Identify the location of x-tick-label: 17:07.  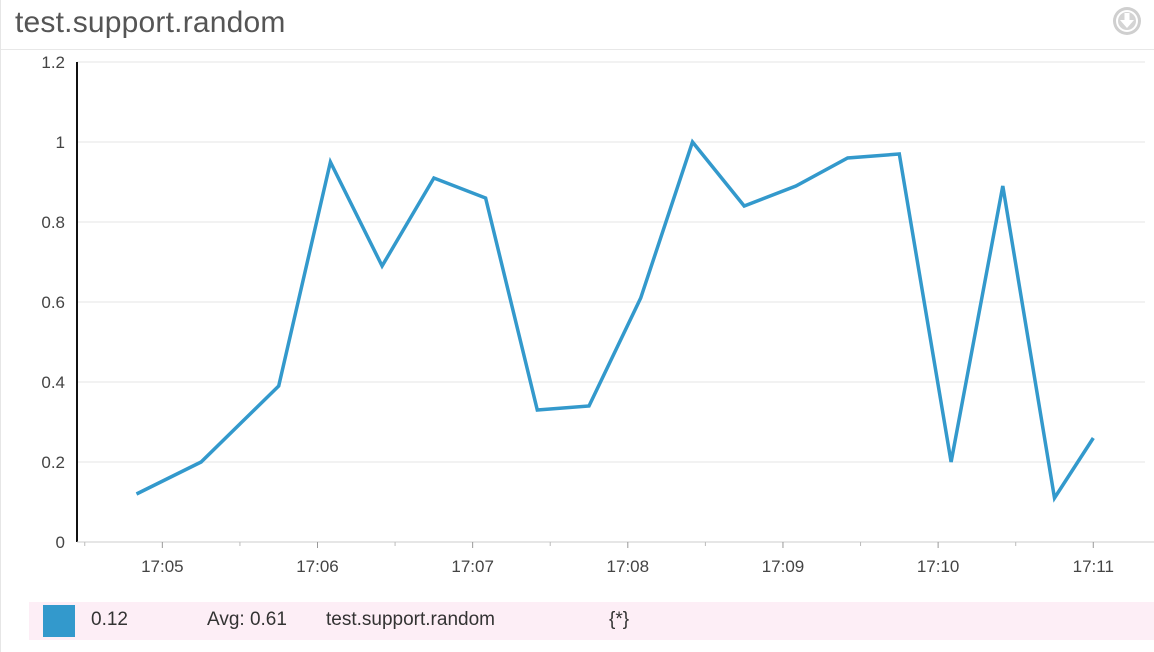
(472, 566).